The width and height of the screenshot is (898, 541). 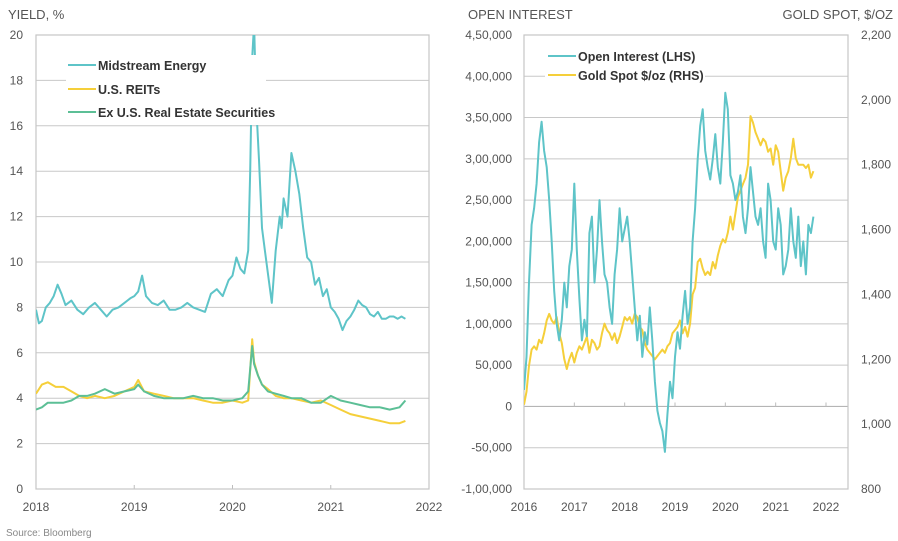 What do you see at coordinates (624, 507) in the screenshot?
I see `oi-x-tick-label: 2018` at bounding box center [624, 507].